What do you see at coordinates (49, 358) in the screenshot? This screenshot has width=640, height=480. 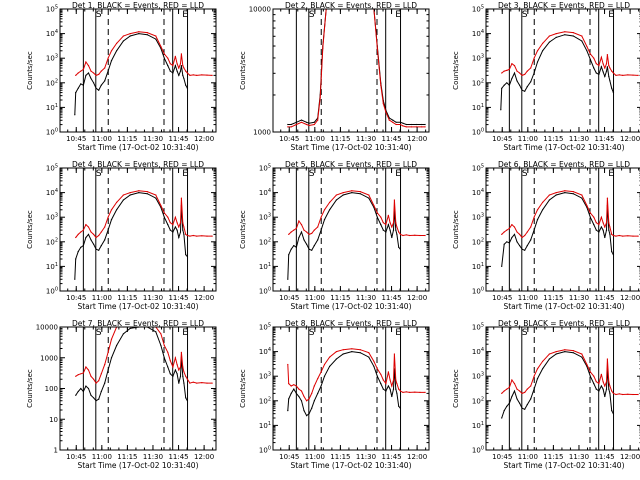 I see `y-tick-label: 1000` at bounding box center [49, 358].